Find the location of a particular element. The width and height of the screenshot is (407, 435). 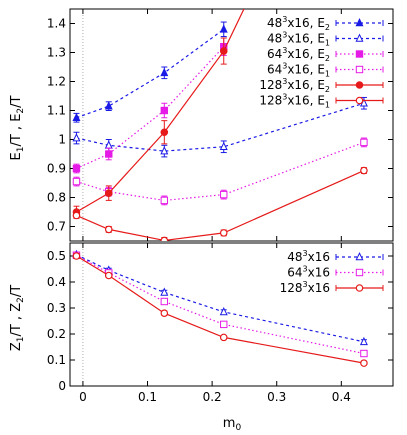

xtick-label: 0 is located at coordinates (83, 397).